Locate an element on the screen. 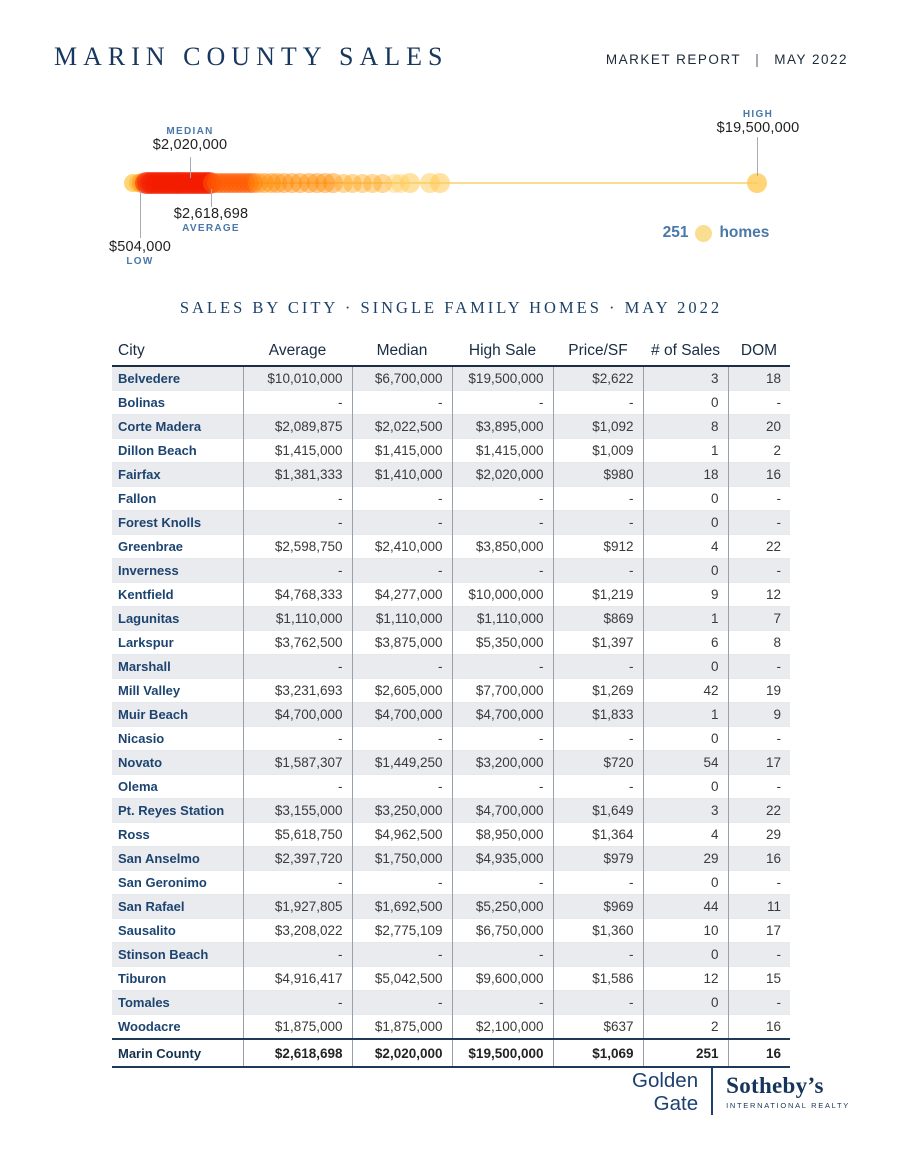 Image resolution: width=900 pixels, height=1165 pixels. cell-city: Corte Madera is located at coordinates (160, 426).